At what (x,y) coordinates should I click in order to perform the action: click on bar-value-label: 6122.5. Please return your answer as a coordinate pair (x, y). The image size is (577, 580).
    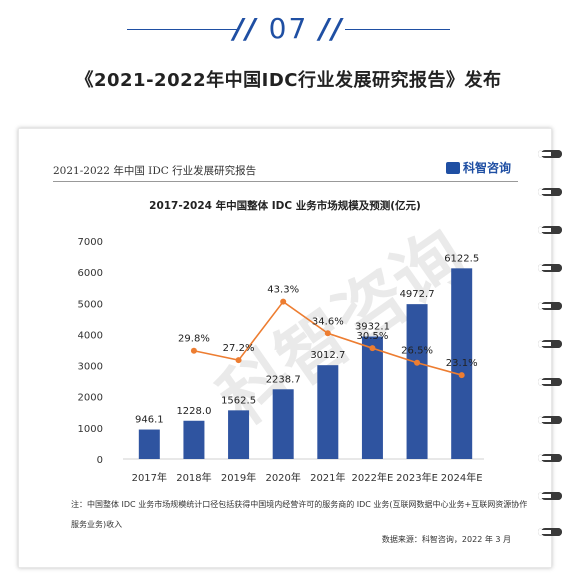
    Looking at the image, I should click on (461, 258).